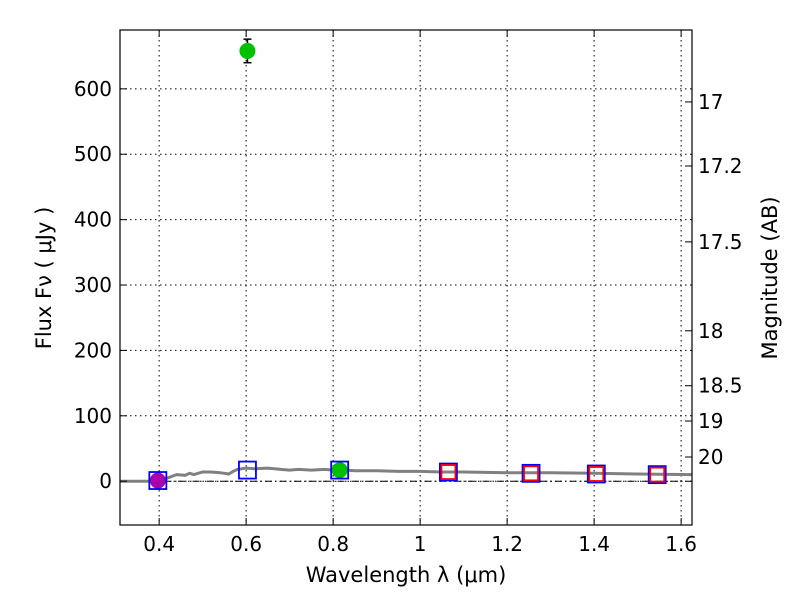 Image resolution: width=800 pixels, height=600 pixels. I want to click on y2-tick-label: 17.5, so click(720, 242).